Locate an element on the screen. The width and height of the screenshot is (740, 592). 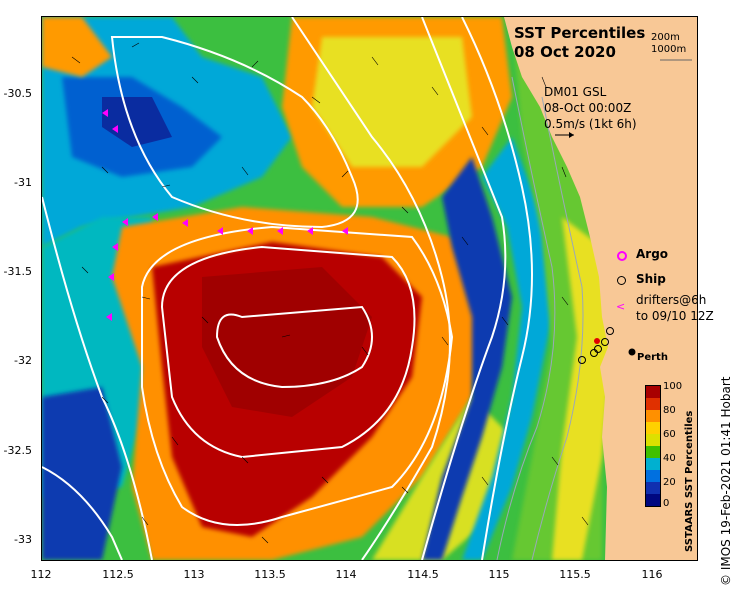
currents-model: DM01 GSL is located at coordinates (575, 92).